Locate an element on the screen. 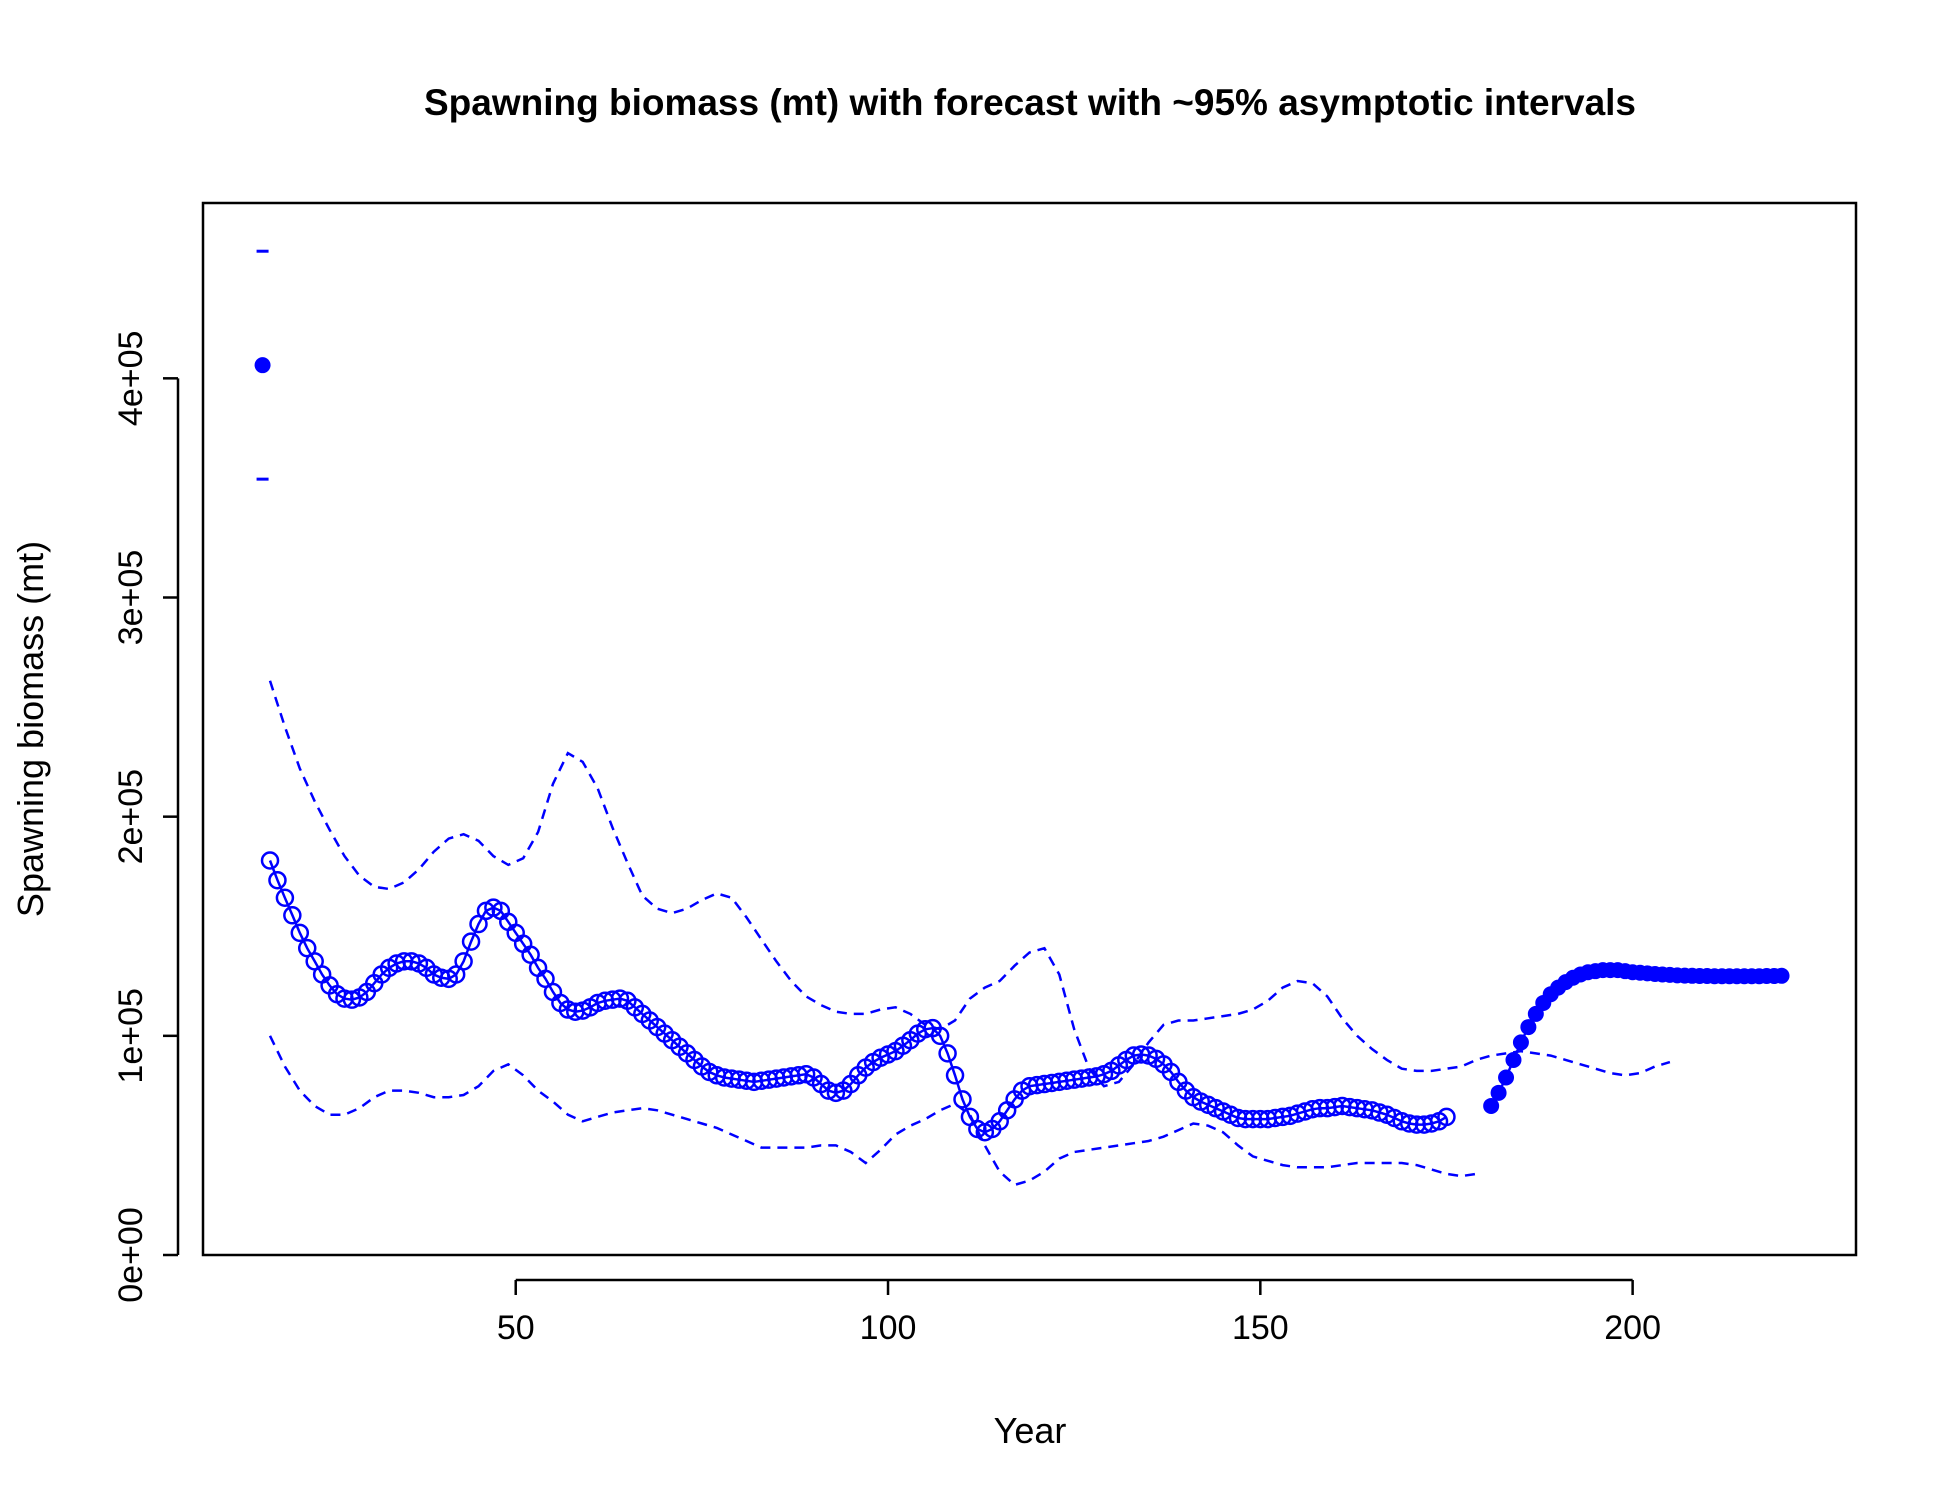 This screenshot has height=1500, width=1950. x-axis-label: Year is located at coordinates (1030, 1430).